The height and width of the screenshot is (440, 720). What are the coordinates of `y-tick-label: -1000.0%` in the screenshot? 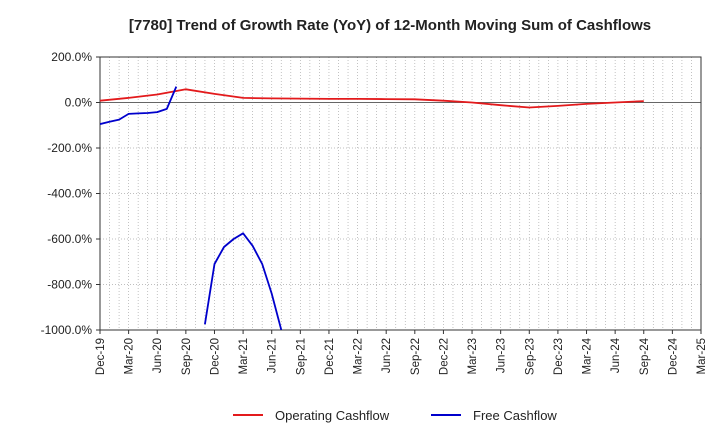 It's located at (67, 330).